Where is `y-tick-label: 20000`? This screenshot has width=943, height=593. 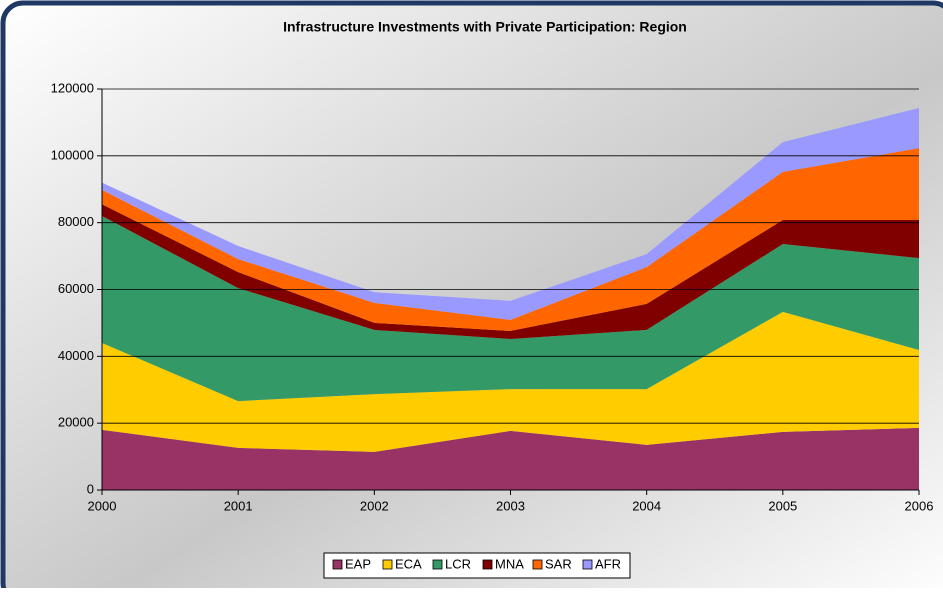
y-tick-label: 20000 is located at coordinates (76, 422).